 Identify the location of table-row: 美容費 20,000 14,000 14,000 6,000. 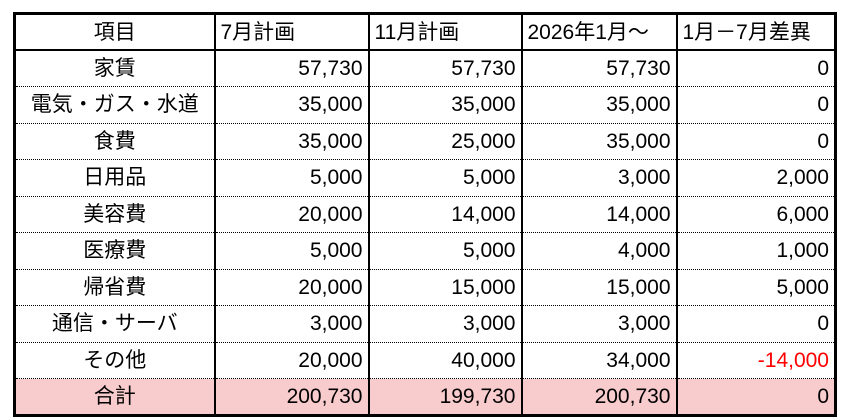
(425, 214).